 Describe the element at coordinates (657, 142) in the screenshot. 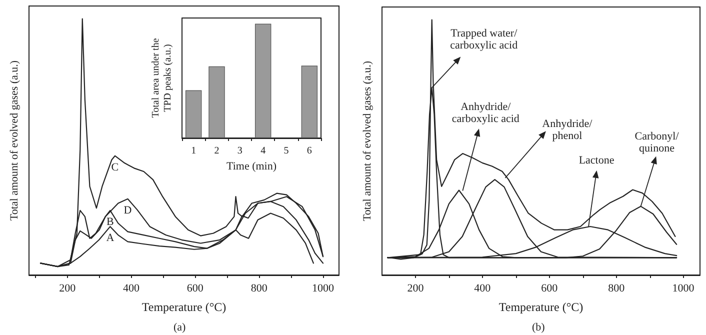

I see `annotation: Carbonyl/ quinone` at that location.